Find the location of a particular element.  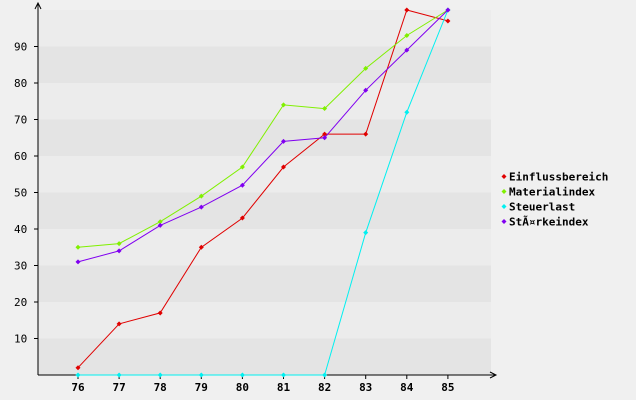

legend-label: StÃ¤rkeindex is located at coordinates (549, 222).